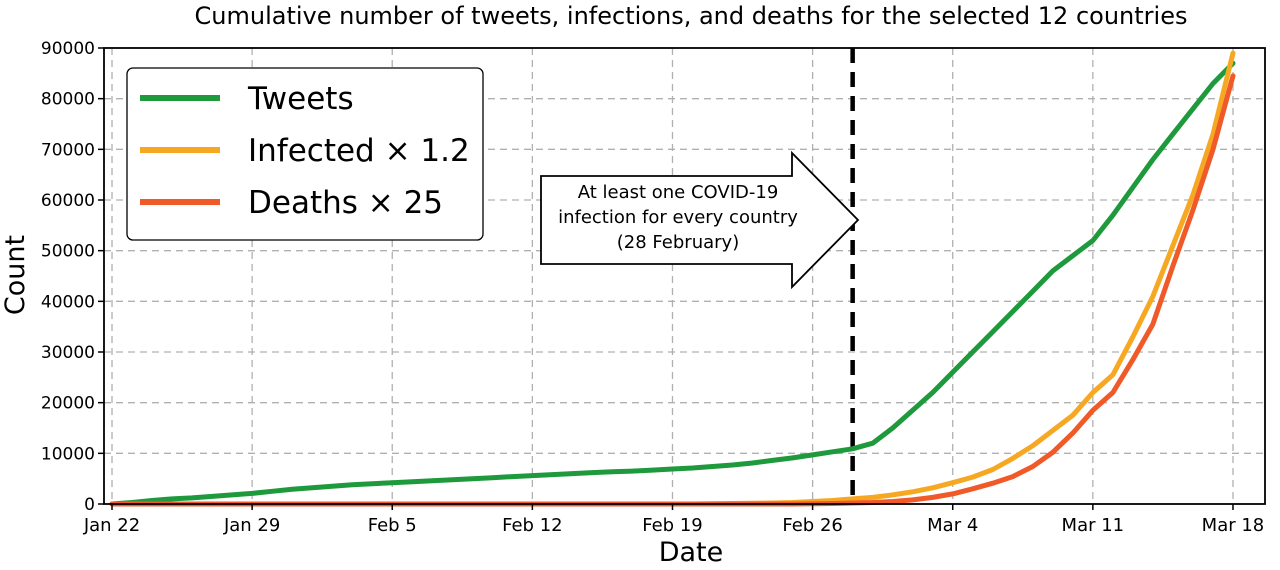 Image resolution: width=1280 pixels, height=570 pixels. What do you see at coordinates (678, 217) in the screenshot?
I see `annotation-text: infection for every country` at bounding box center [678, 217].